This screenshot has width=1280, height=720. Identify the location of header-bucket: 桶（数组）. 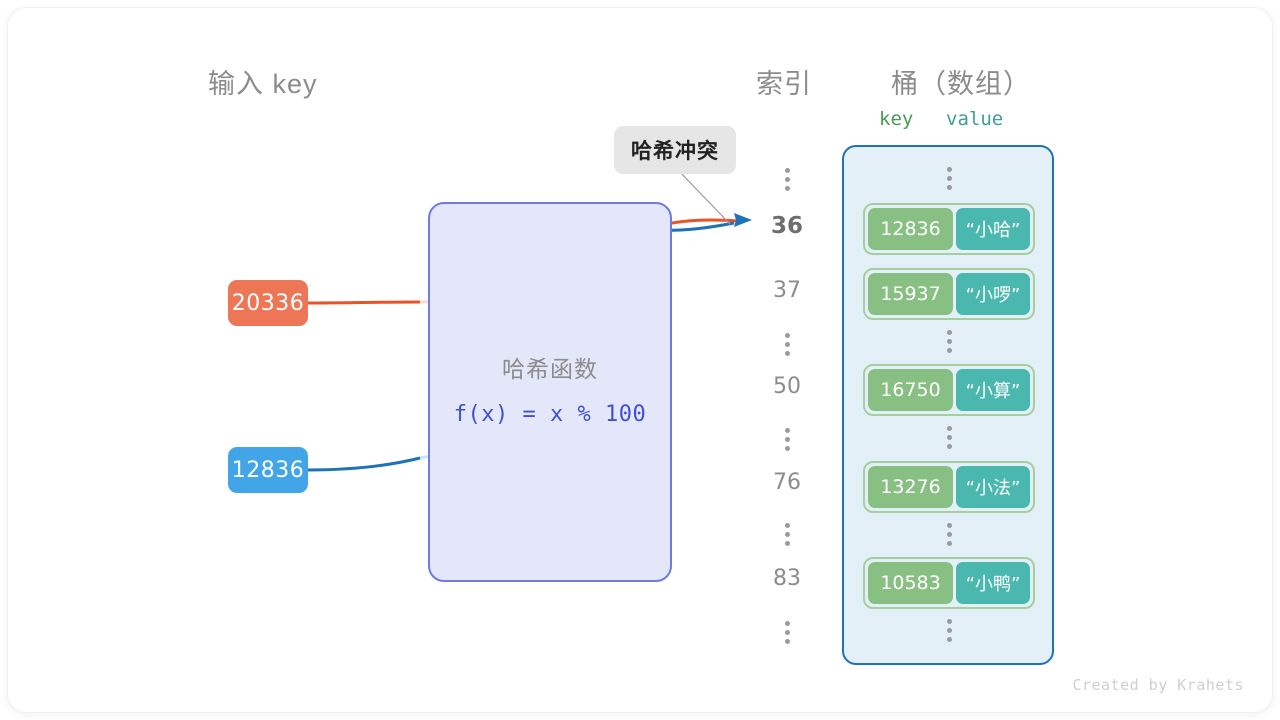
(961, 84).